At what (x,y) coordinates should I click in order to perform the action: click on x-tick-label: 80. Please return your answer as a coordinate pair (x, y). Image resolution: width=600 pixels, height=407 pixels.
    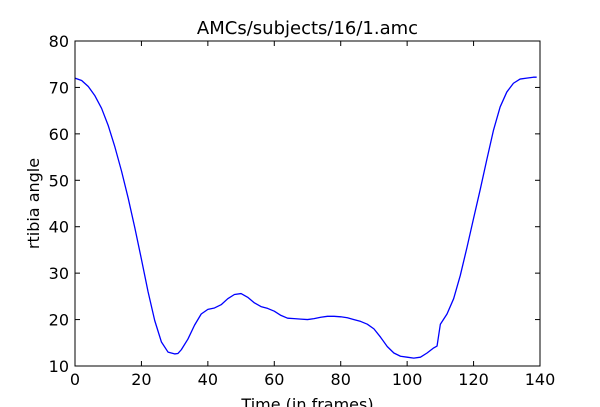
    Looking at the image, I should click on (341, 379).